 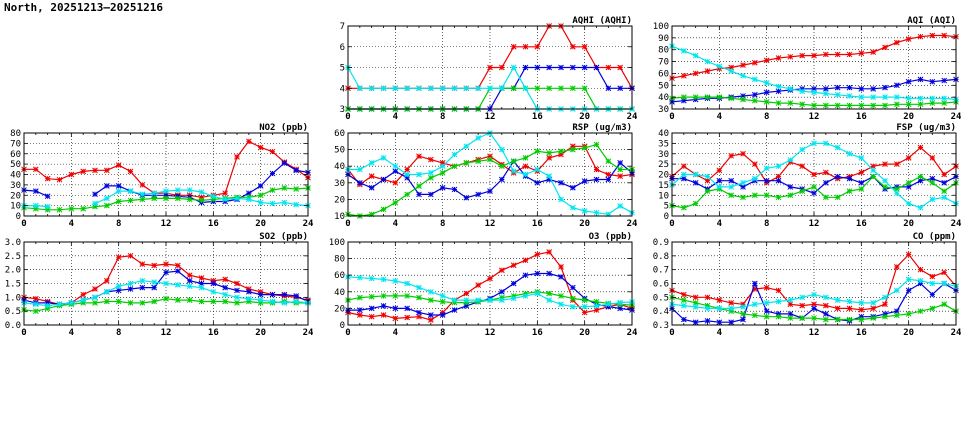 I want to click on y-tick-label: 1.5, so click(x=13, y=285).